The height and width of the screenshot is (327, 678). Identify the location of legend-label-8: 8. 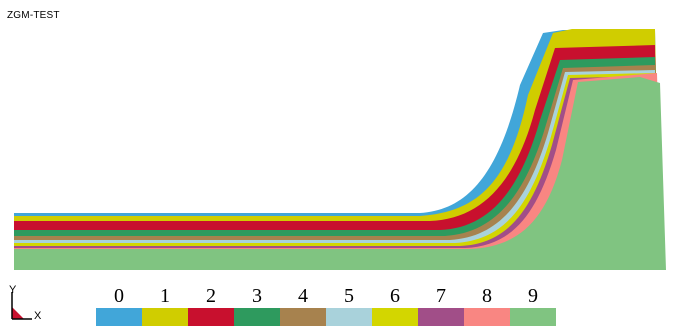
(487, 296).